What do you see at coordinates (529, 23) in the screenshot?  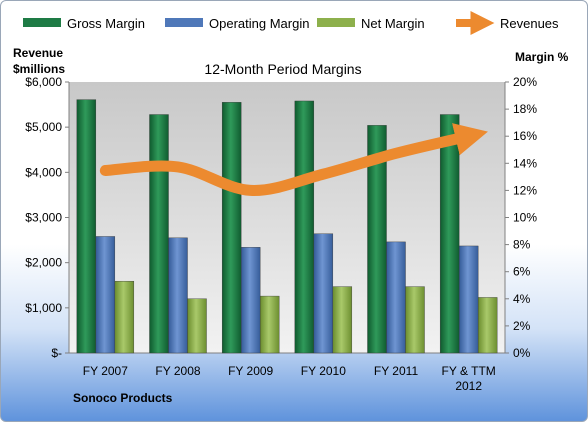 I see `legend-label: Revenues` at bounding box center [529, 23].